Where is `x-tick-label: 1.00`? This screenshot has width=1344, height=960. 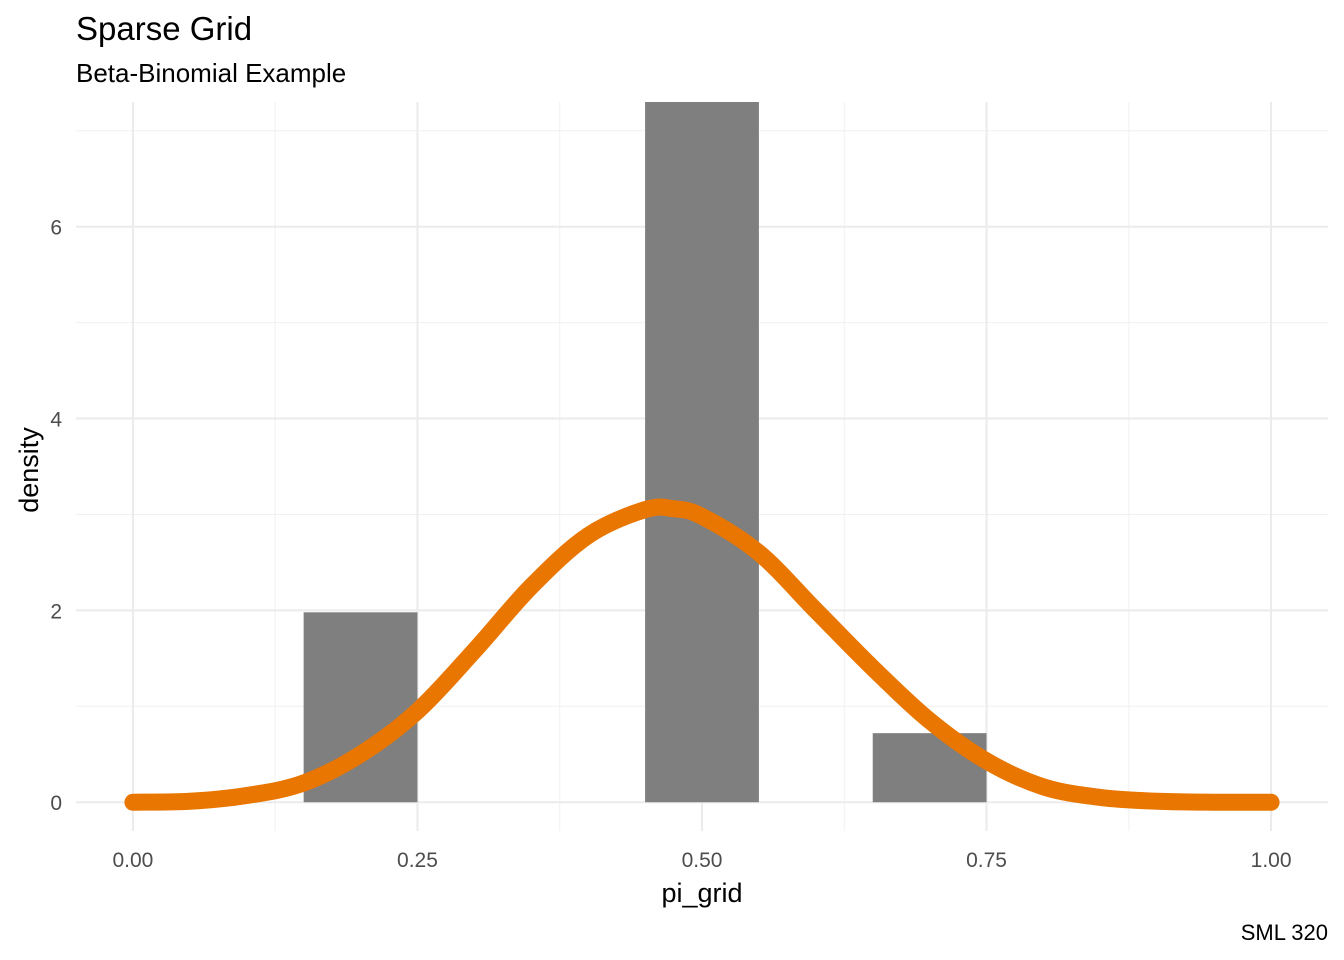 x-tick-label: 1.00 is located at coordinates (1271, 860).